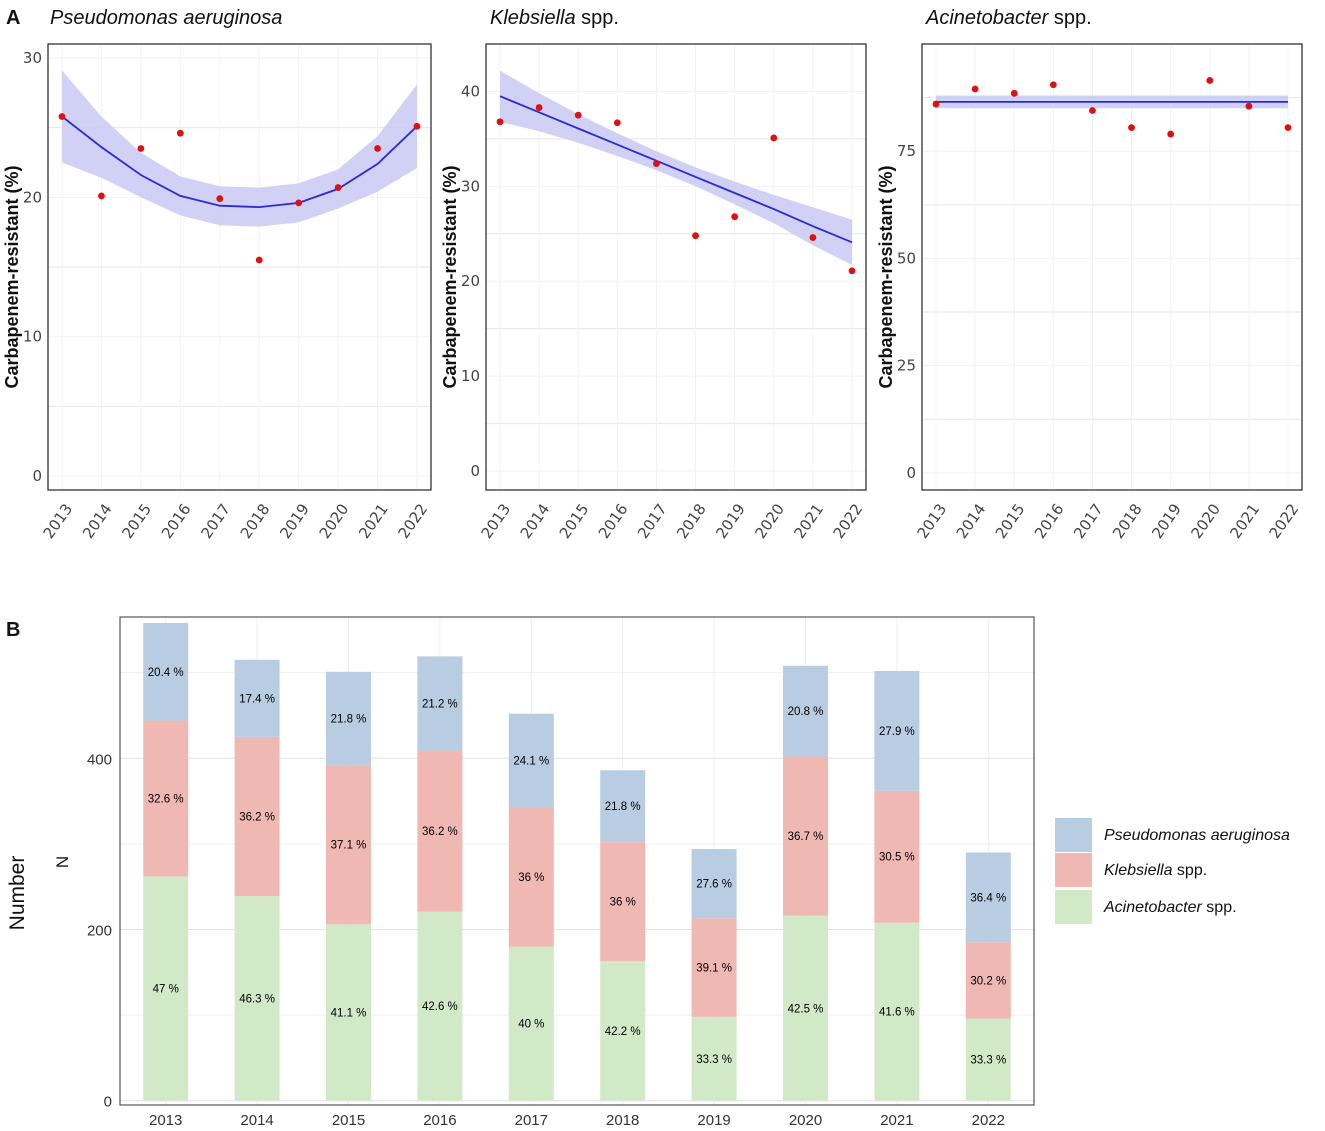 The height and width of the screenshot is (1131, 1325). I want to click on bar-label: 24.1 %, so click(531, 761).